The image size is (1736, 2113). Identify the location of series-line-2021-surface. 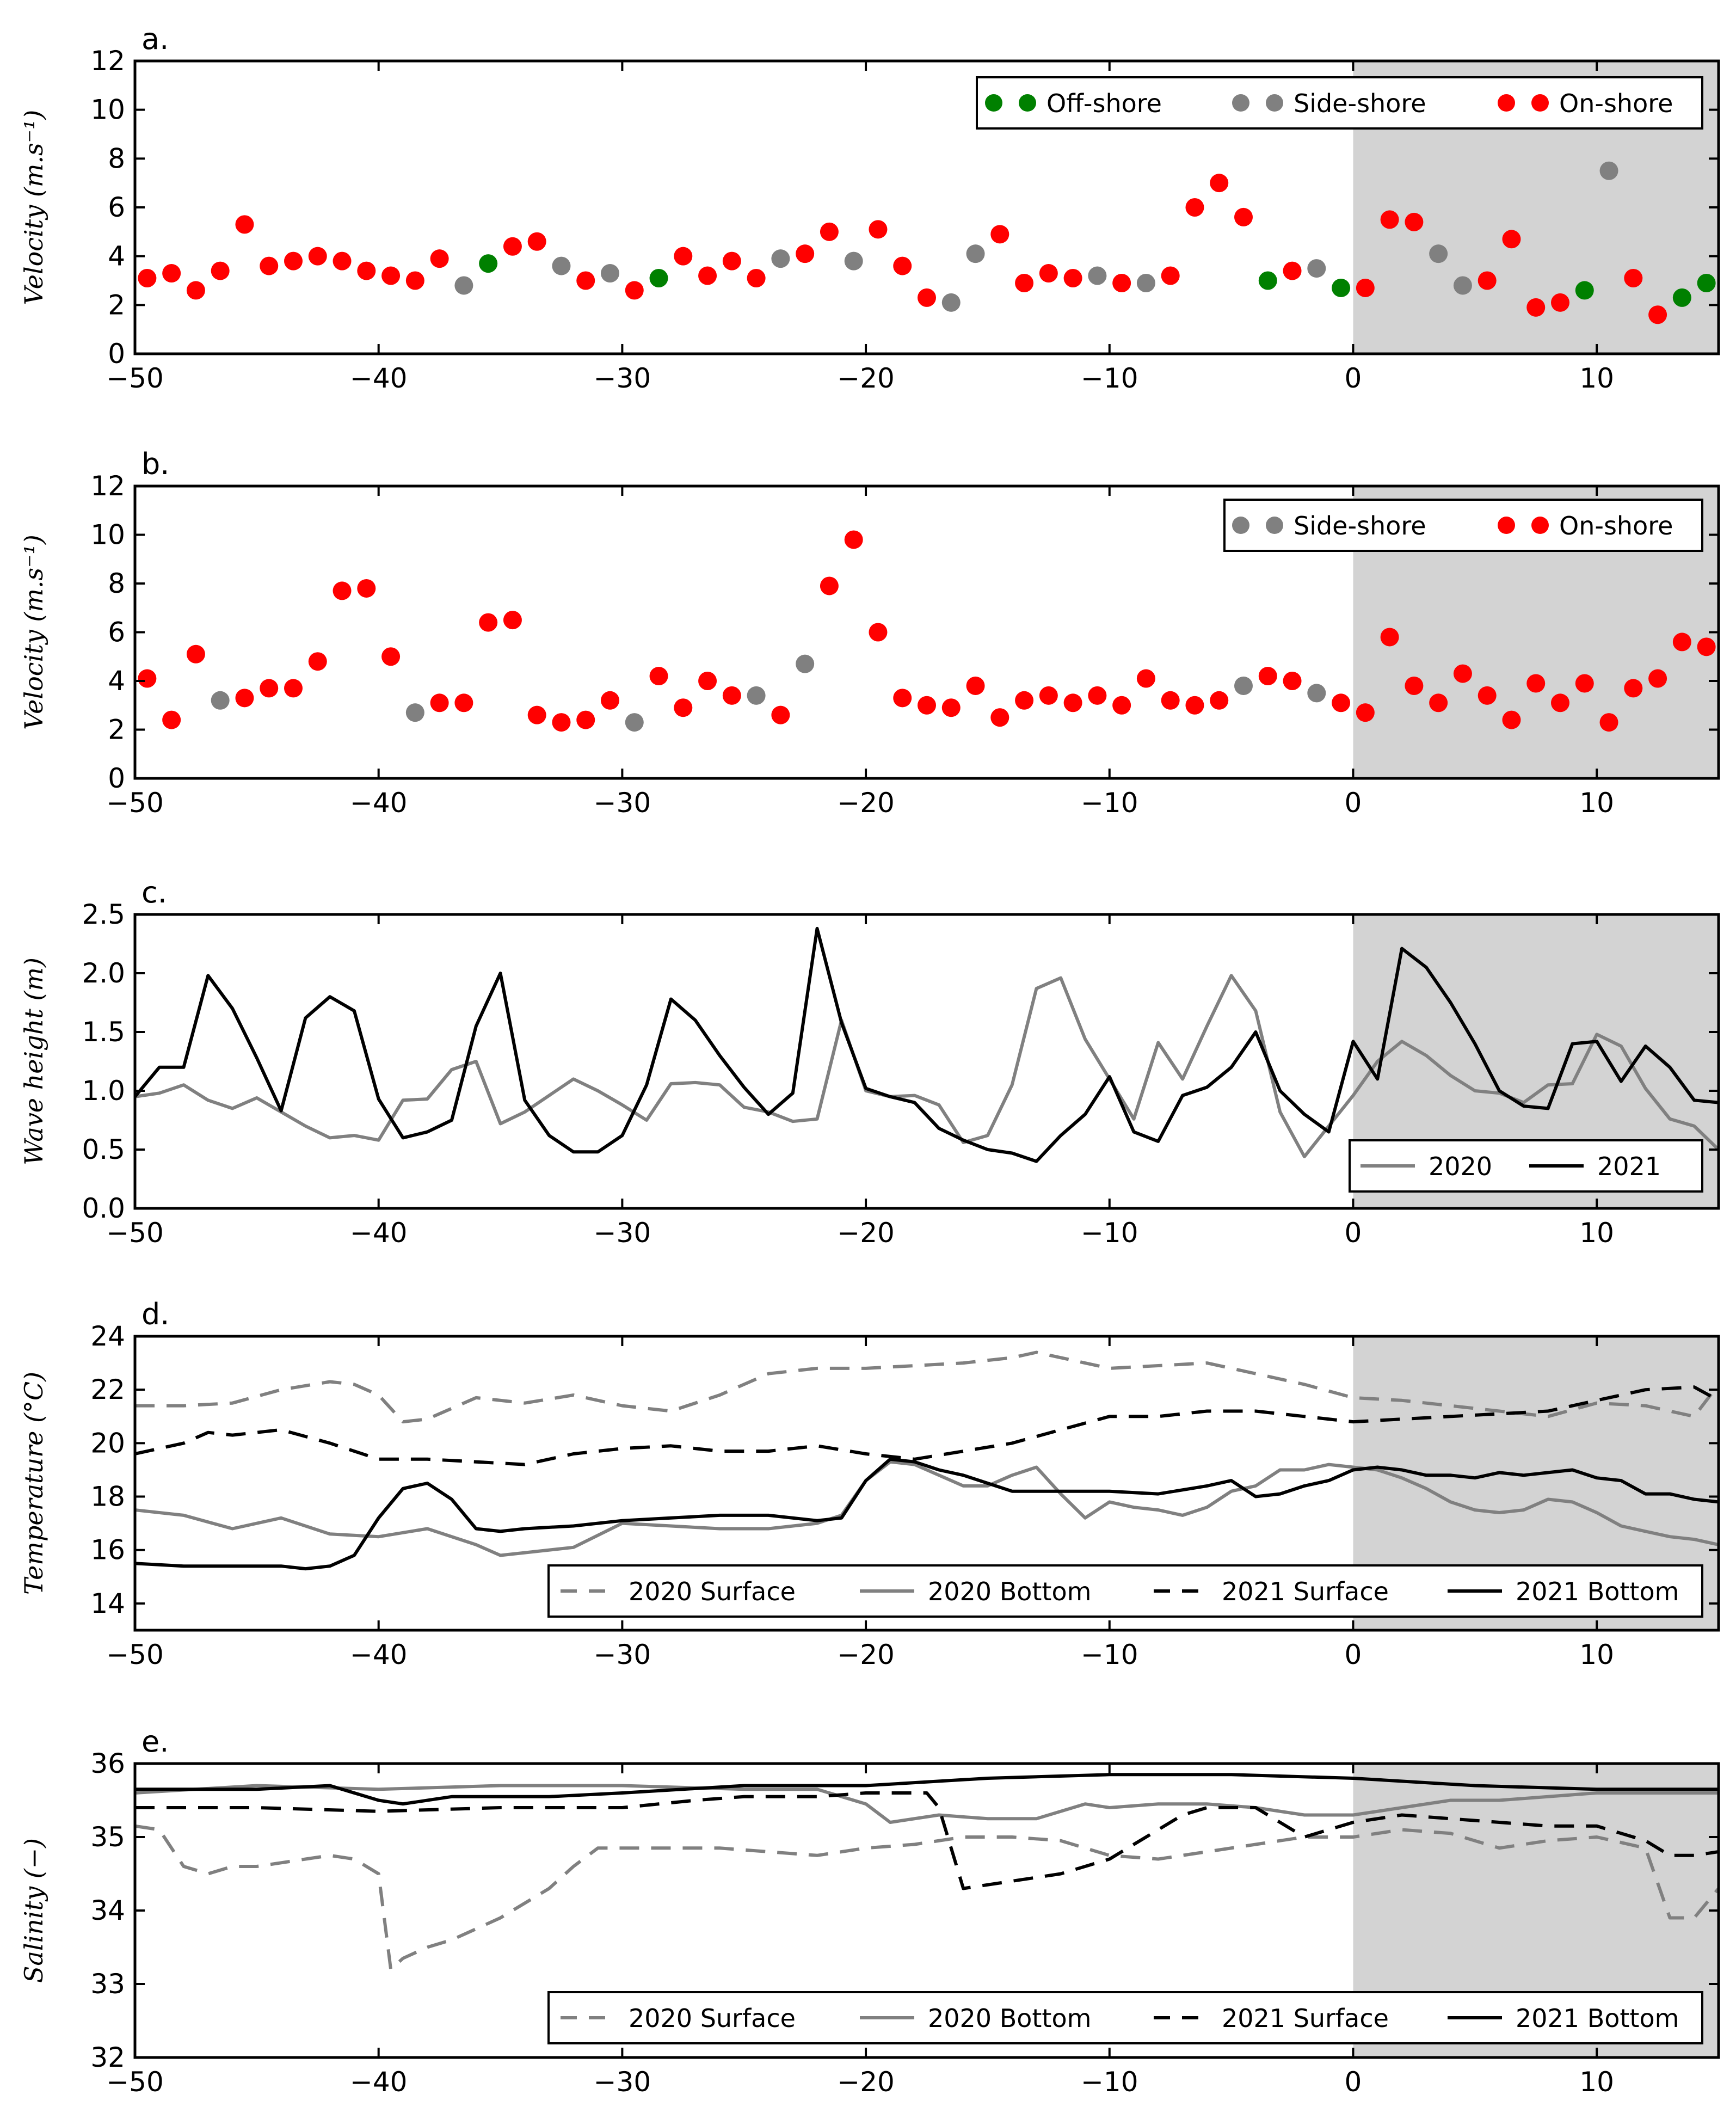
(927, 1425).